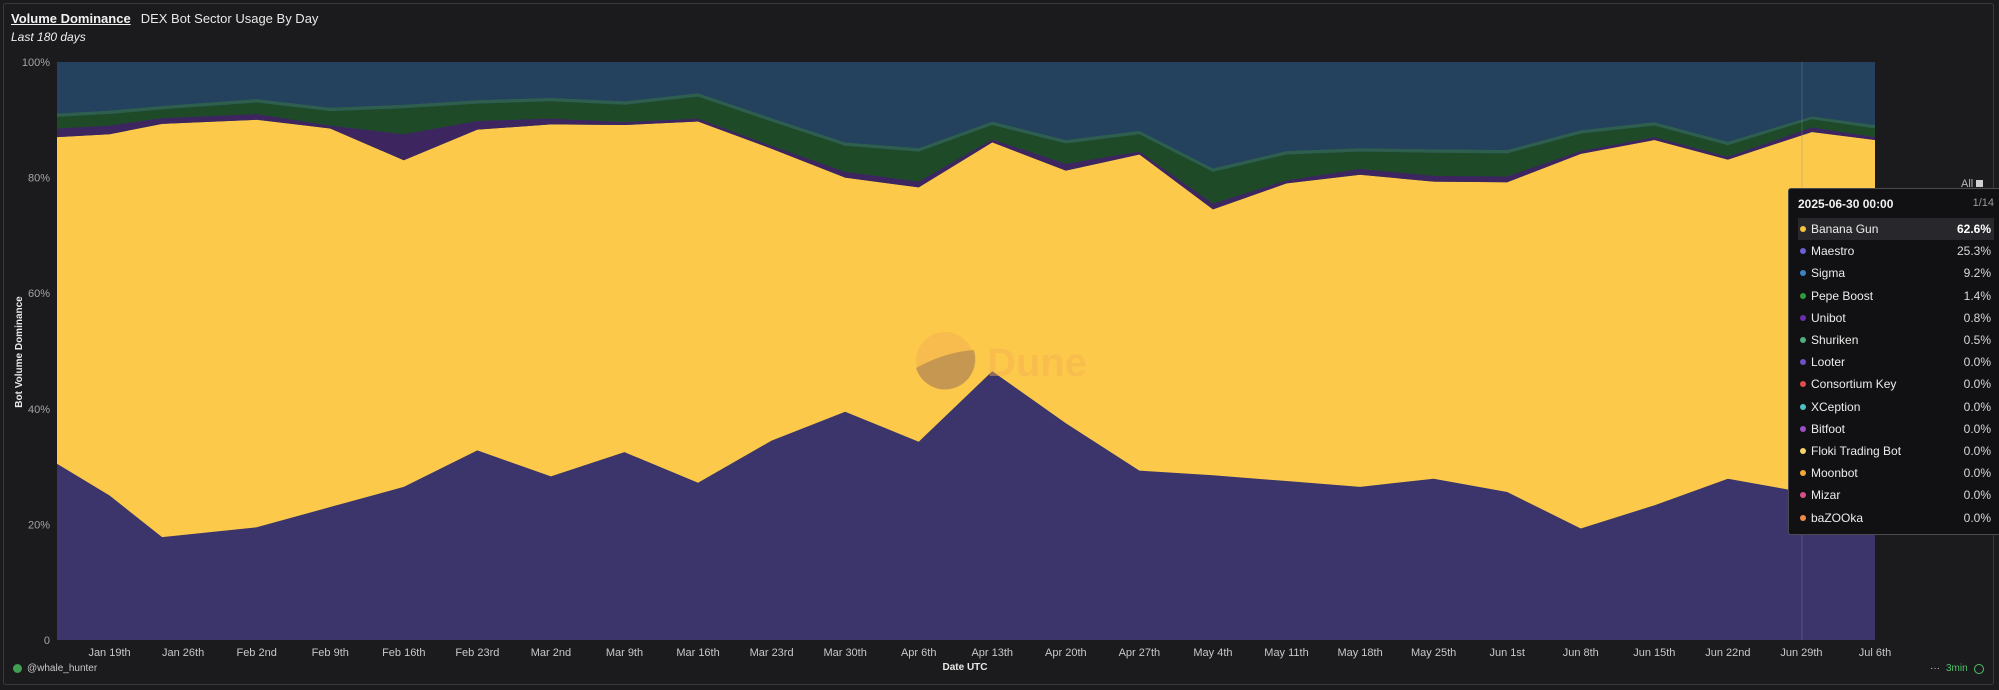 Image resolution: width=1999 pixels, height=690 pixels. Describe the element at coordinates (1286, 653) in the screenshot. I see `x-tick-label: May 11th` at that location.